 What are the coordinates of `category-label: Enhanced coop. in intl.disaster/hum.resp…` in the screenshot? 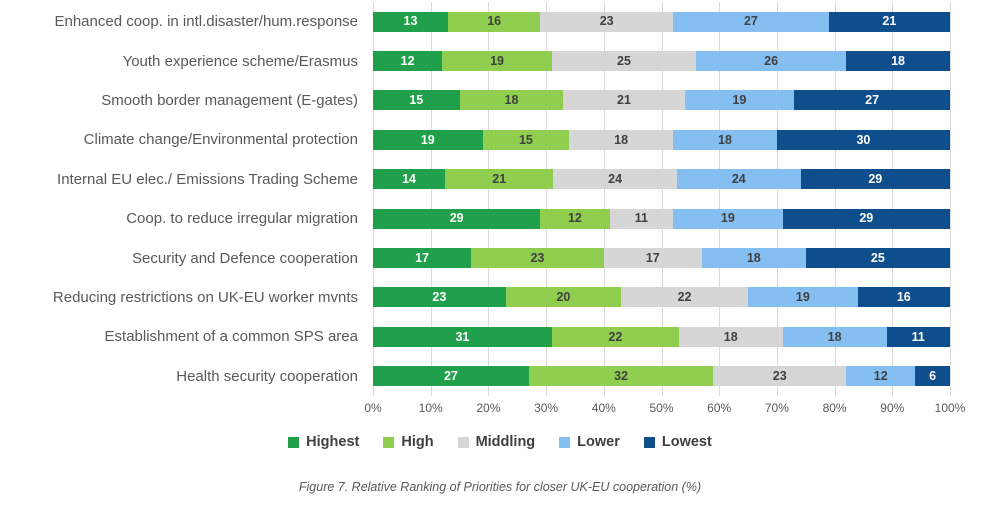 It's located at (206, 22).